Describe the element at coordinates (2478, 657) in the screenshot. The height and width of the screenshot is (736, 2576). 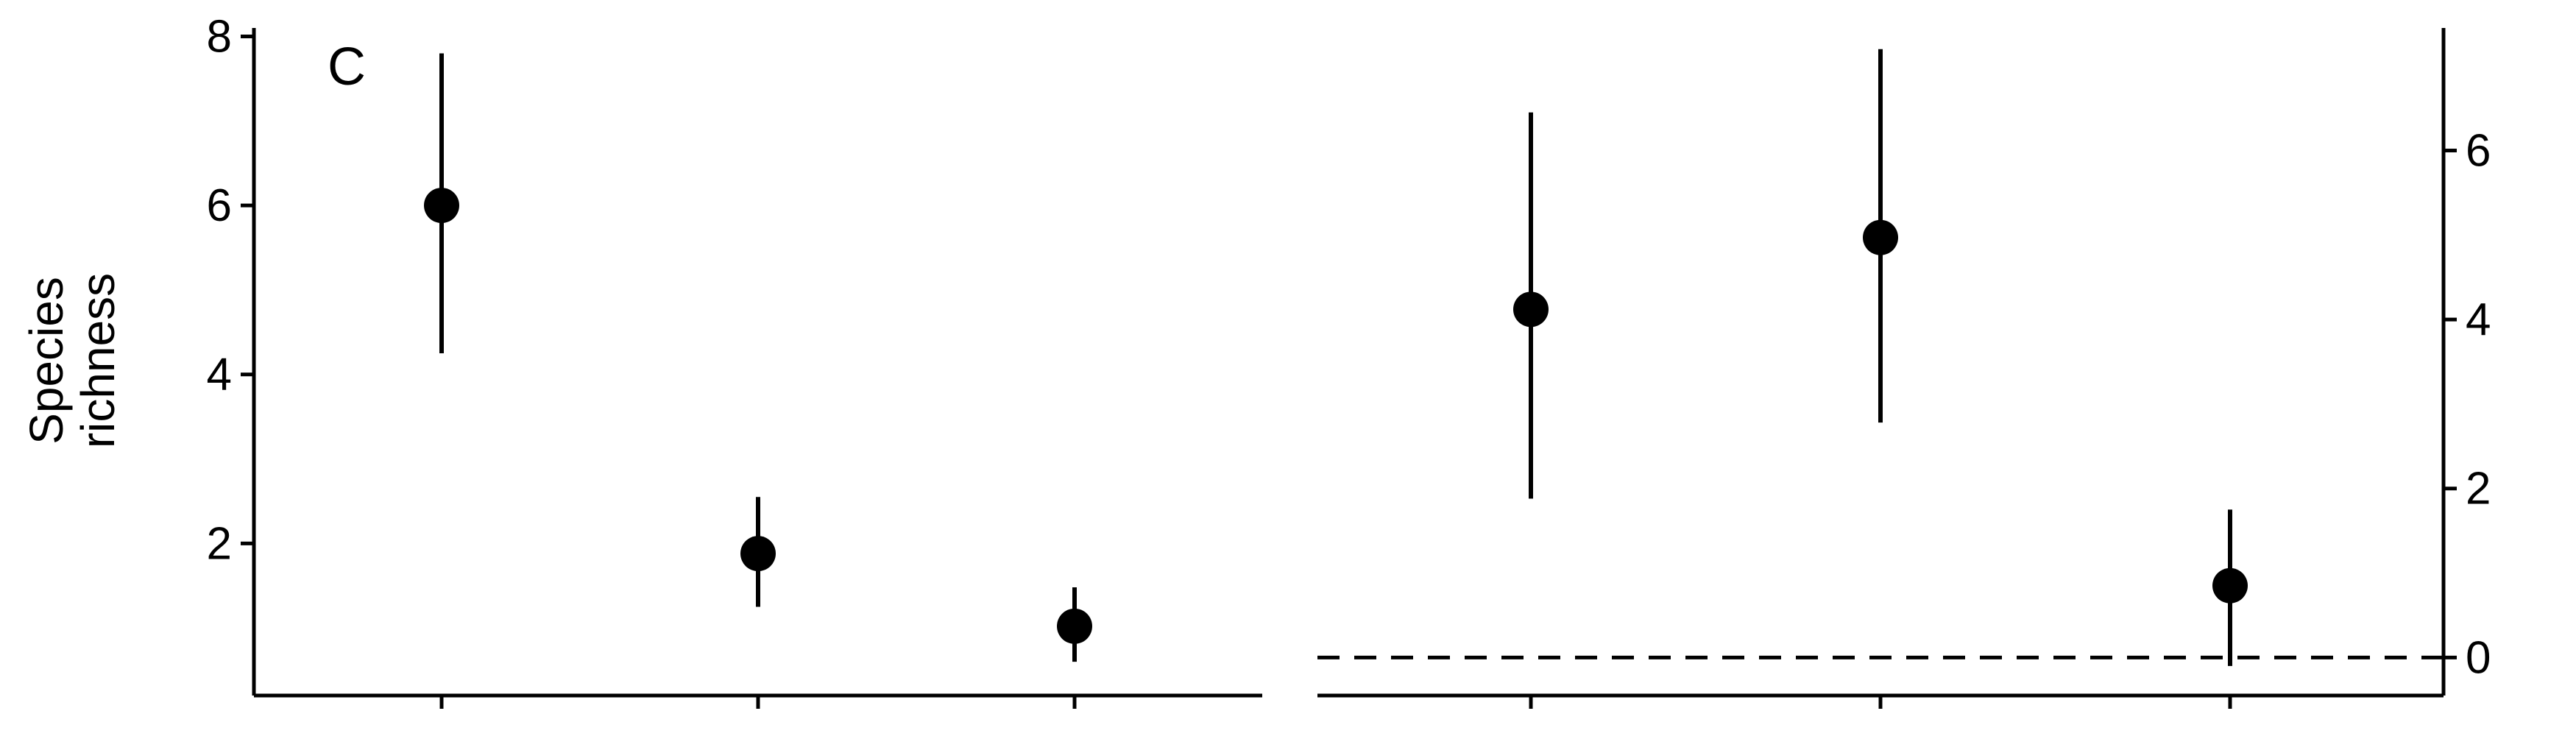
I see `y-tick-label: 0` at that location.